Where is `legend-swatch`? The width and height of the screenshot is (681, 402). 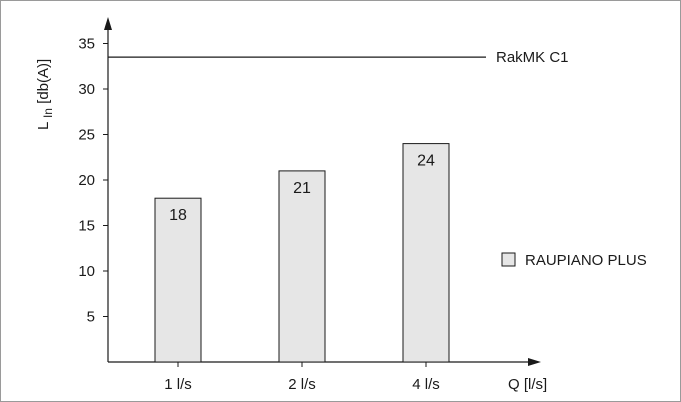
legend-swatch is located at coordinates (508, 259).